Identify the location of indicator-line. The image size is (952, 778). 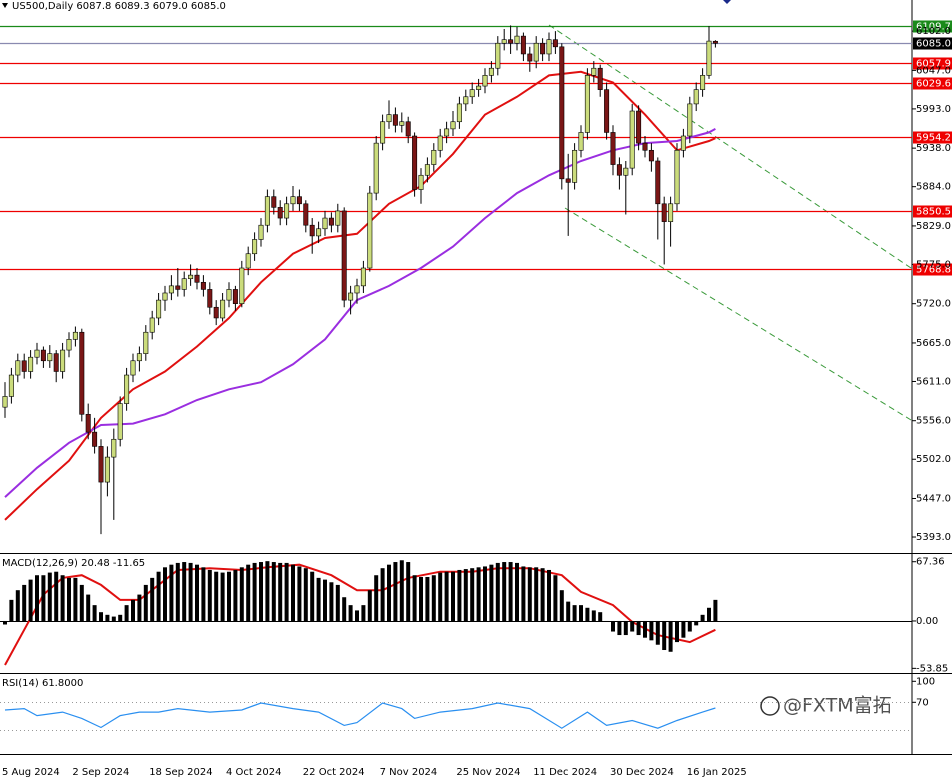
(360, 715).